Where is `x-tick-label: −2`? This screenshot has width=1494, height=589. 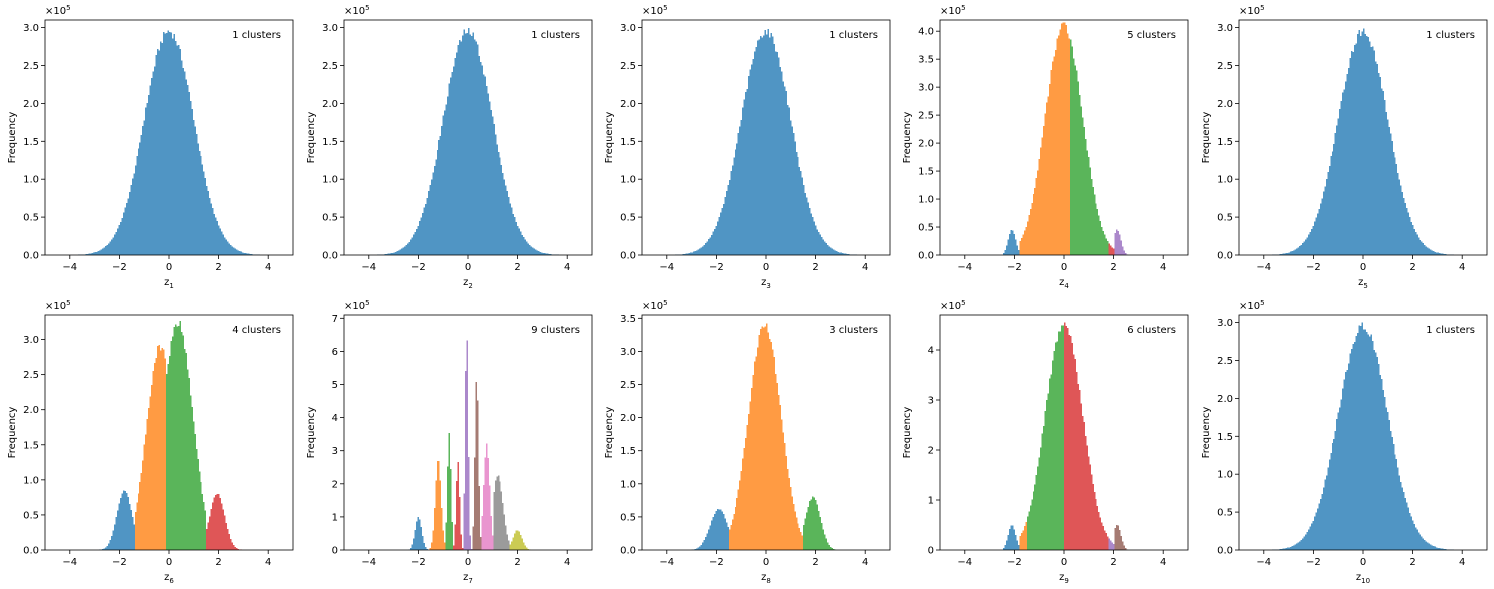 x-tick-label: −2 is located at coordinates (1014, 267).